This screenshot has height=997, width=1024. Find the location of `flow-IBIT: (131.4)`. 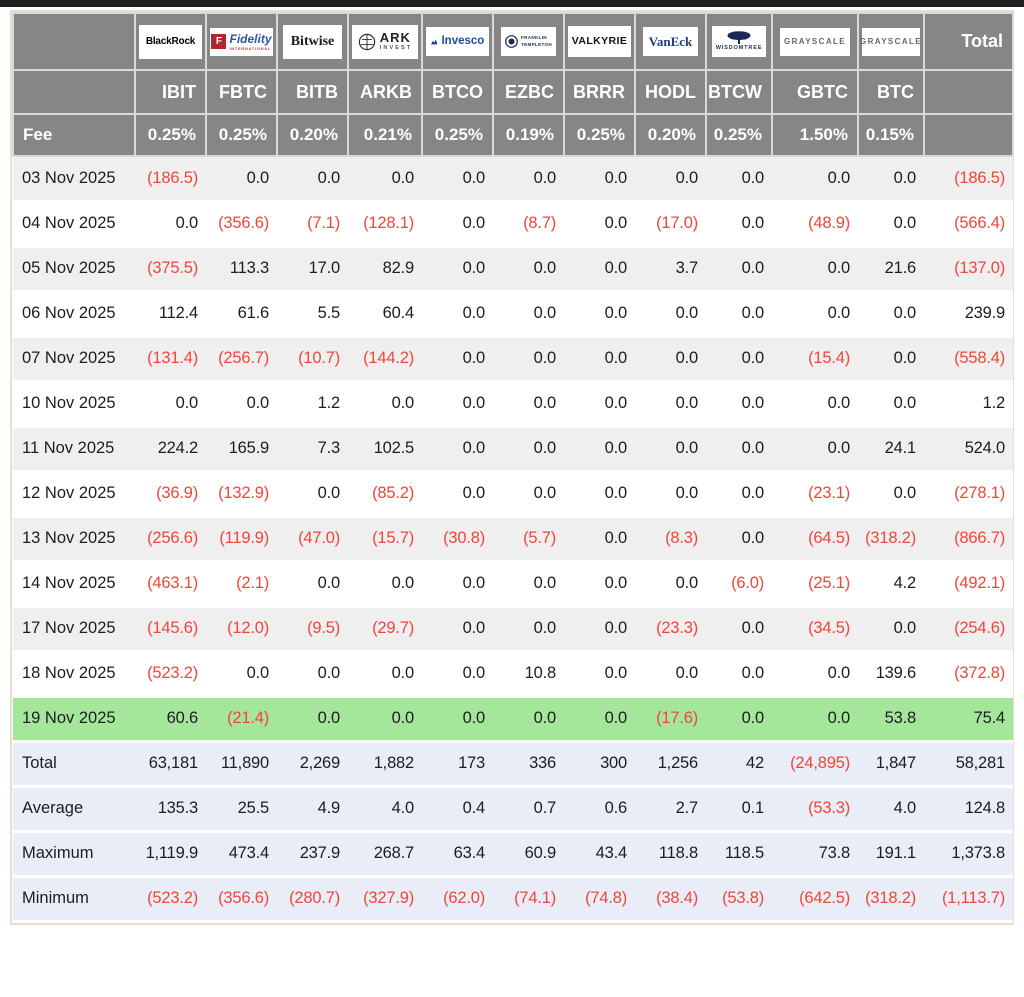

flow-IBIT: (131.4) is located at coordinates (170, 359).